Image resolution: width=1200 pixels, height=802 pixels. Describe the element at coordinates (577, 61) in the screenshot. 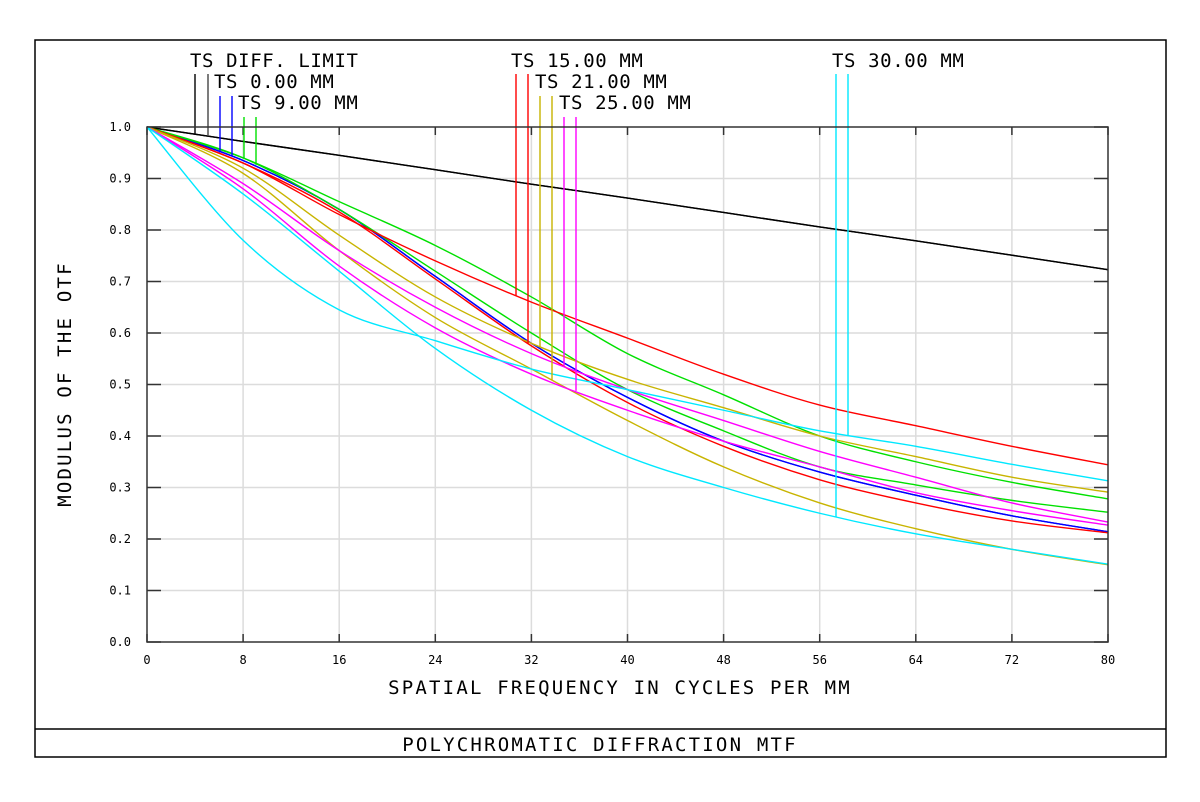

I see `legend-label-15mm: TS 15.00 MM` at that location.